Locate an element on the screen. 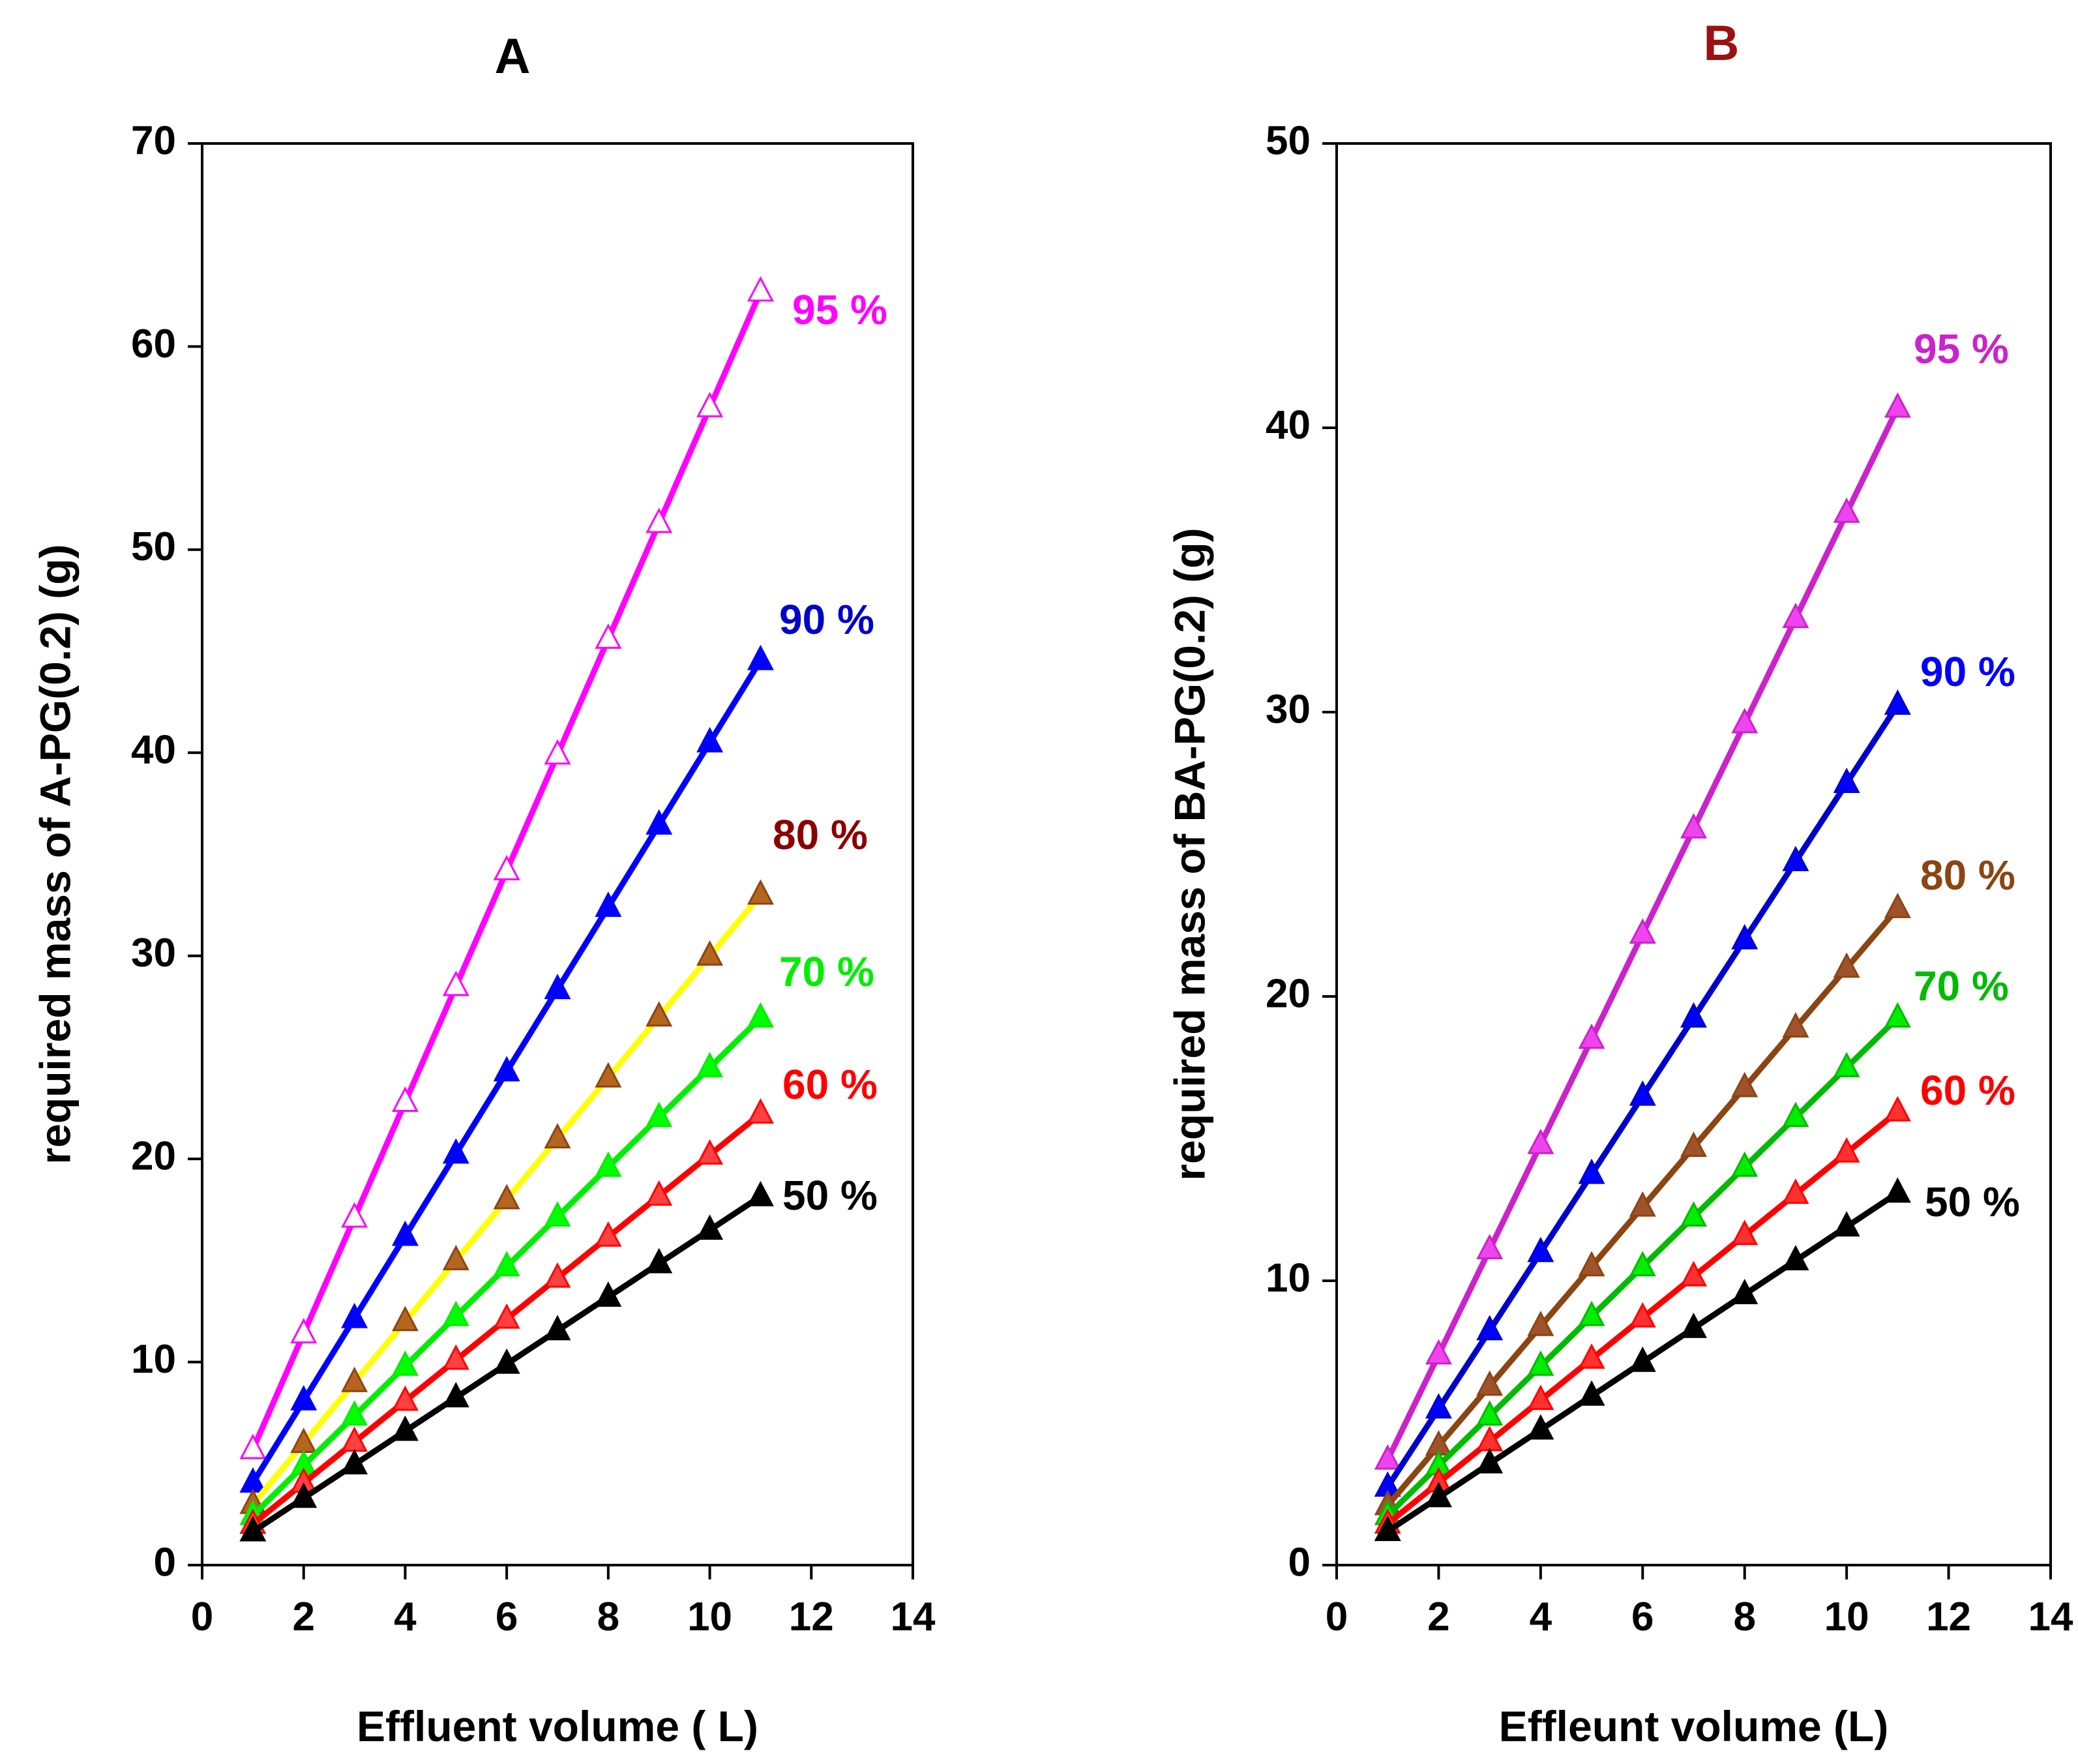  series-2: 90 % is located at coordinates (1694, 1072).